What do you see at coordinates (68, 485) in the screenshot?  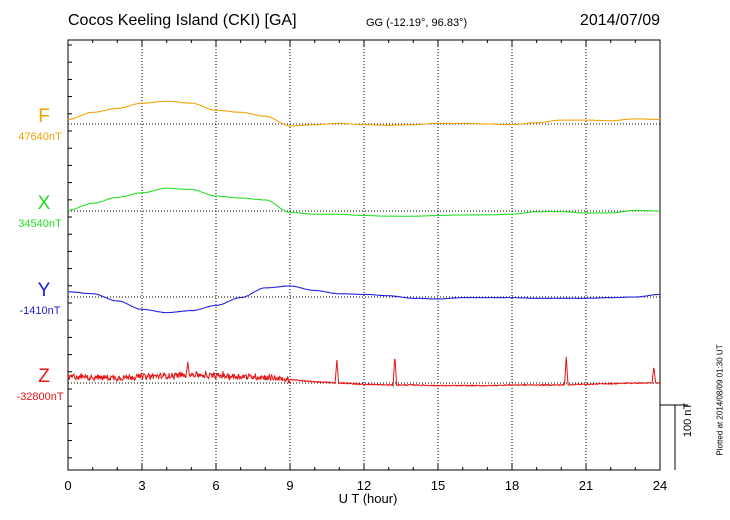 I see `x-tick-label: 0` at bounding box center [68, 485].